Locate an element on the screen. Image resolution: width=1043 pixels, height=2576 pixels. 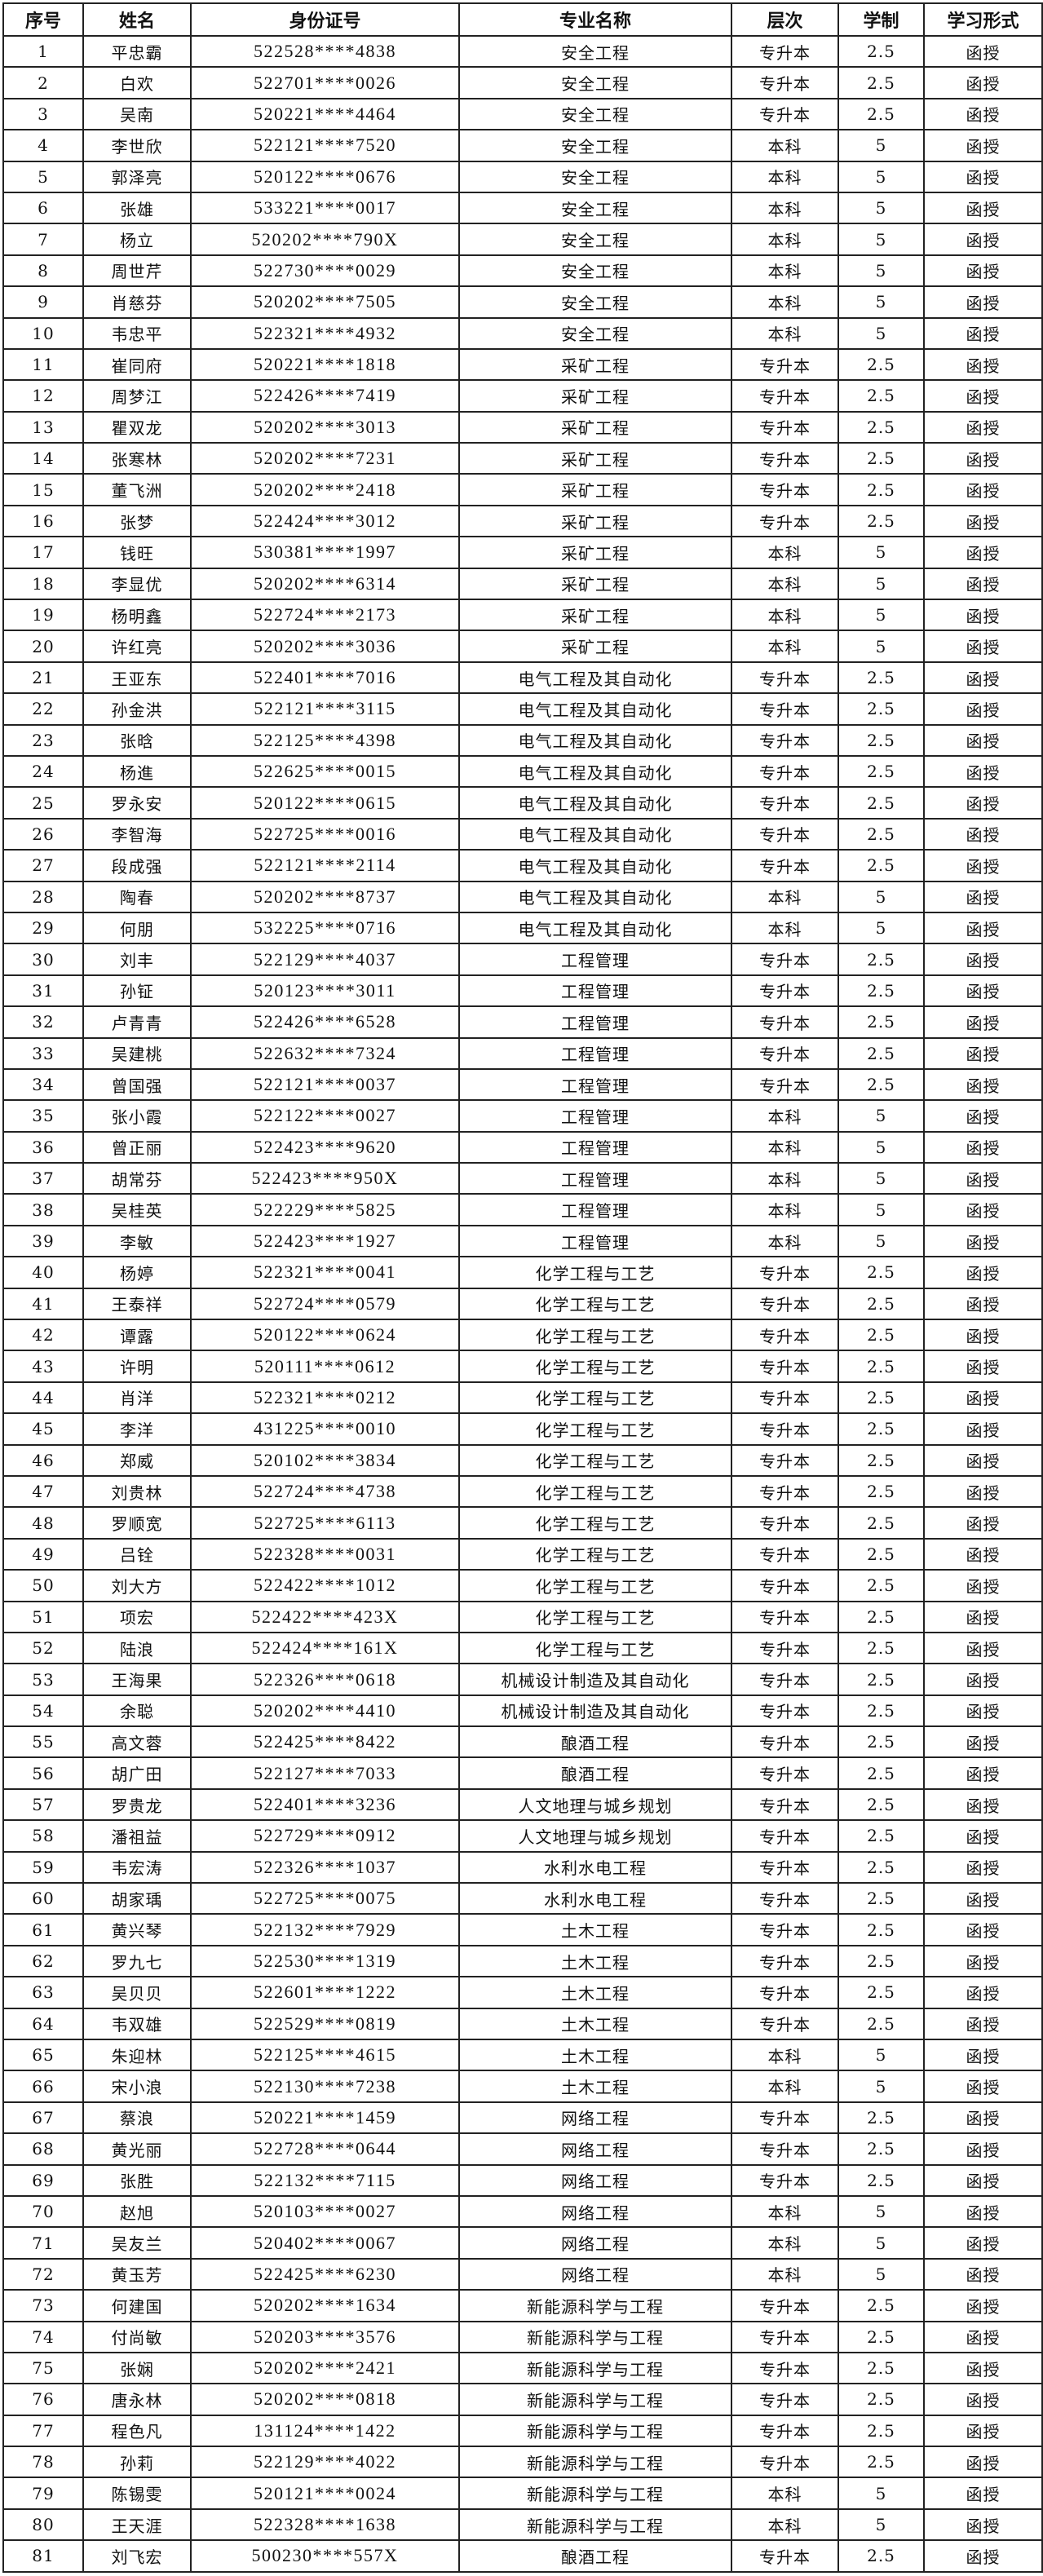
cell-index: 24 is located at coordinates (43, 771).